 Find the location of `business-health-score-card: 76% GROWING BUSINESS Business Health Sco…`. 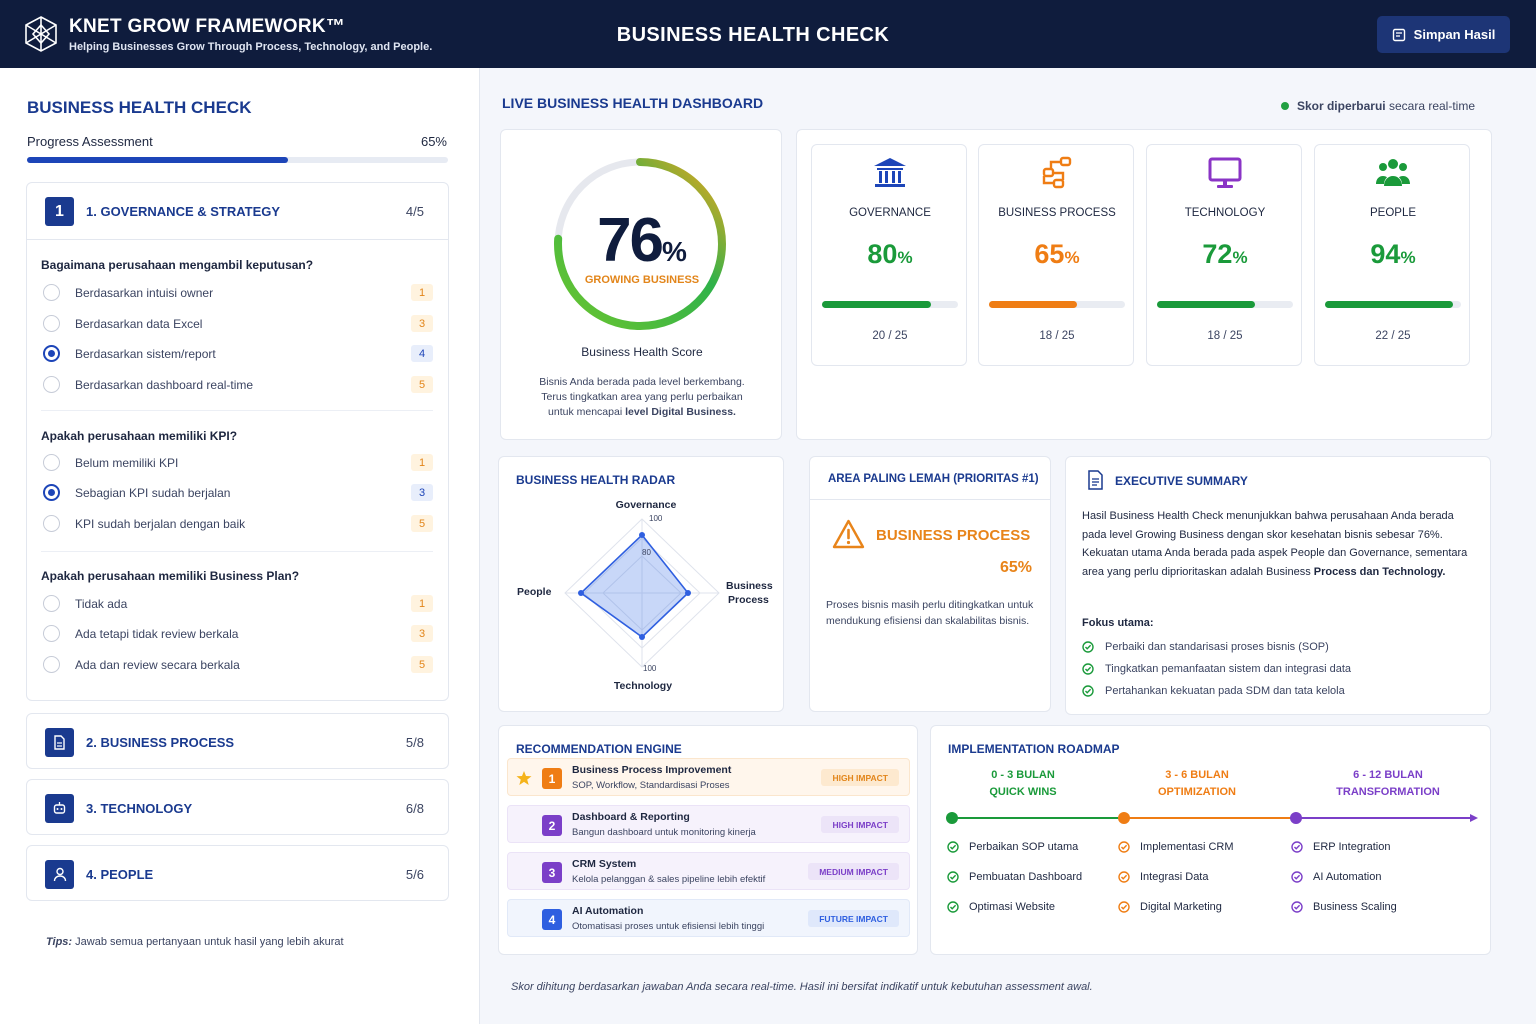

business-health-score-card: 76% GROWING BUSINESS Business Health Sco… is located at coordinates (641, 284).